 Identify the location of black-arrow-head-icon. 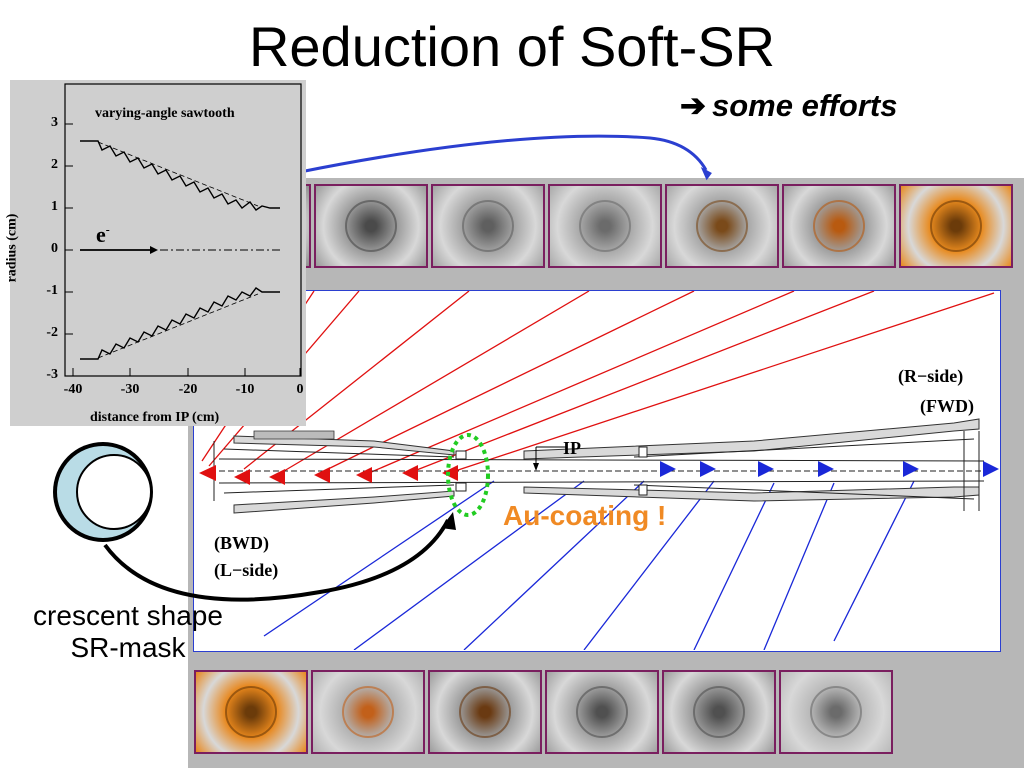
(448, 521).